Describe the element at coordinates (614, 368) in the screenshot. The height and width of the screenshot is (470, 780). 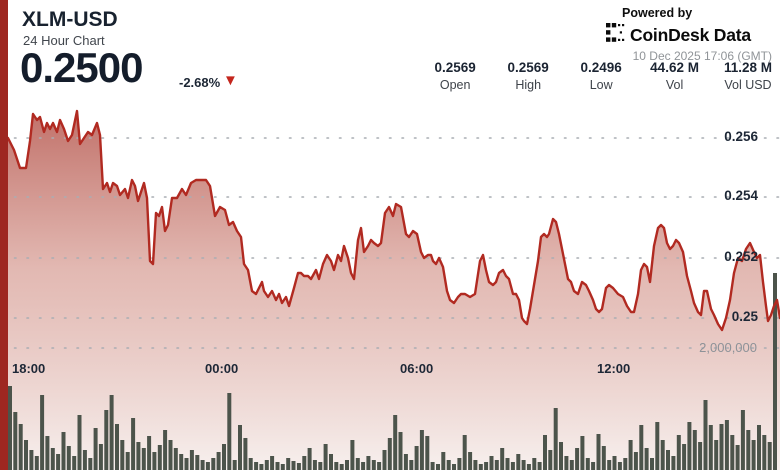
I see `x-axis-tick-1200: 12:00` at that location.